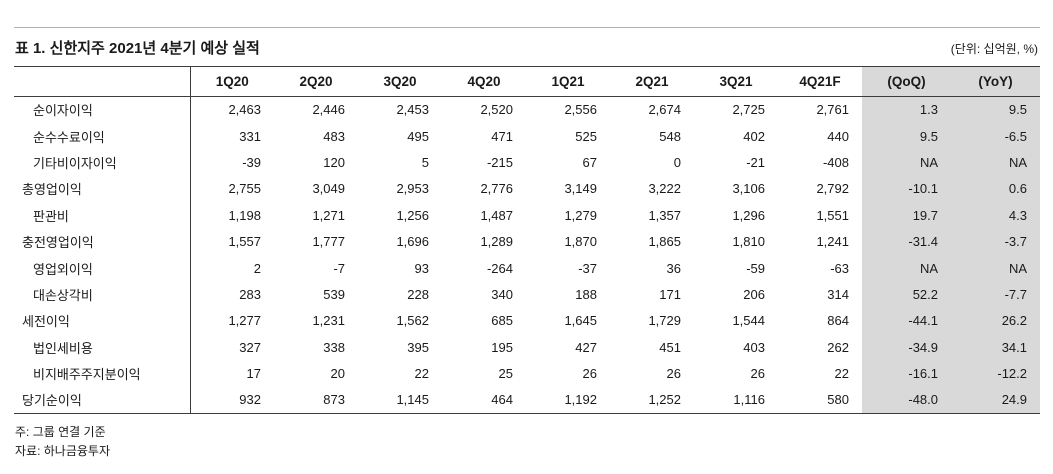 The image size is (1053, 474). What do you see at coordinates (412, 215) in the screenshot?
I see `value-cell: 1,256` at bounding box center [412, 215].